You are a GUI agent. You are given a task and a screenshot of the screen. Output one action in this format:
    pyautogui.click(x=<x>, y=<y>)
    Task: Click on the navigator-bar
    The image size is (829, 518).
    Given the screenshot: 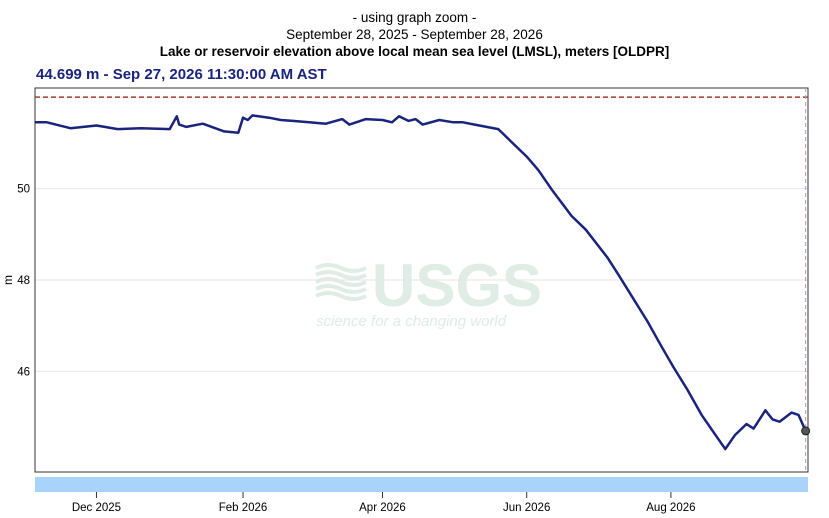 What is the action you would take?
    pyautogui.click(x=421, y=484)
    